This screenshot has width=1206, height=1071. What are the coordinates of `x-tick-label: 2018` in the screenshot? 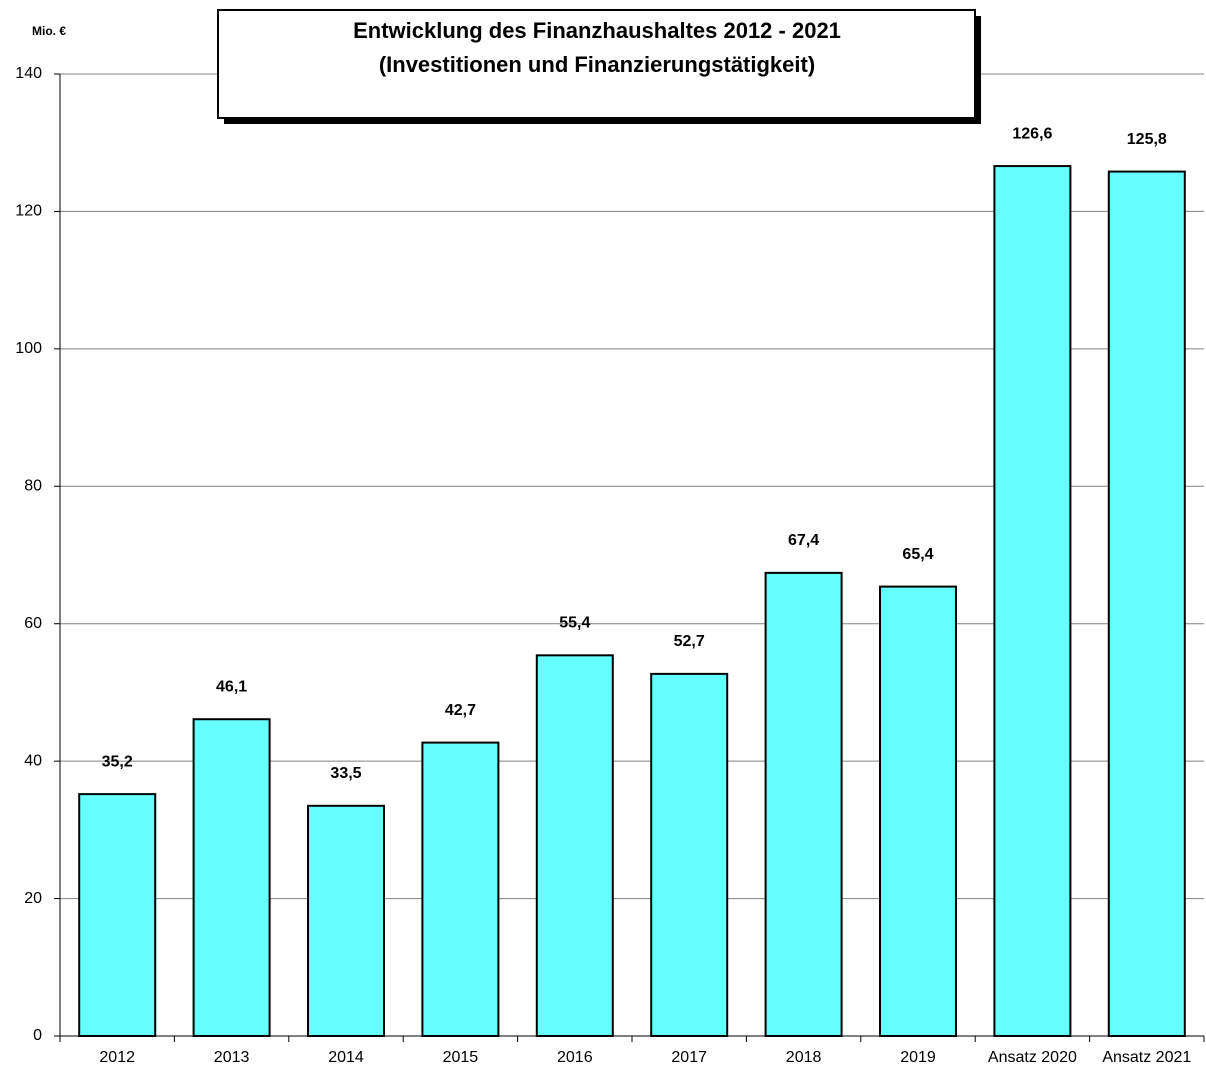 It's located at (804, 1057).